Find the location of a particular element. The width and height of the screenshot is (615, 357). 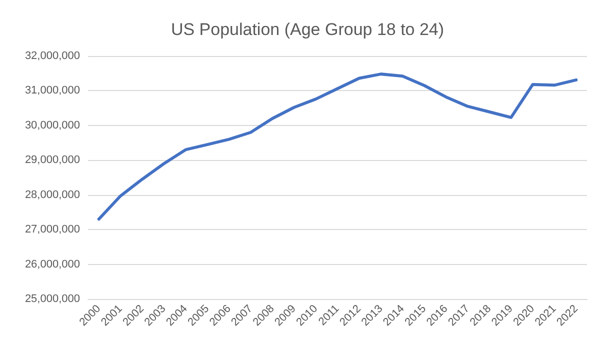

y-tick-label: 27,000,000 is located at coordinates (52, 230).